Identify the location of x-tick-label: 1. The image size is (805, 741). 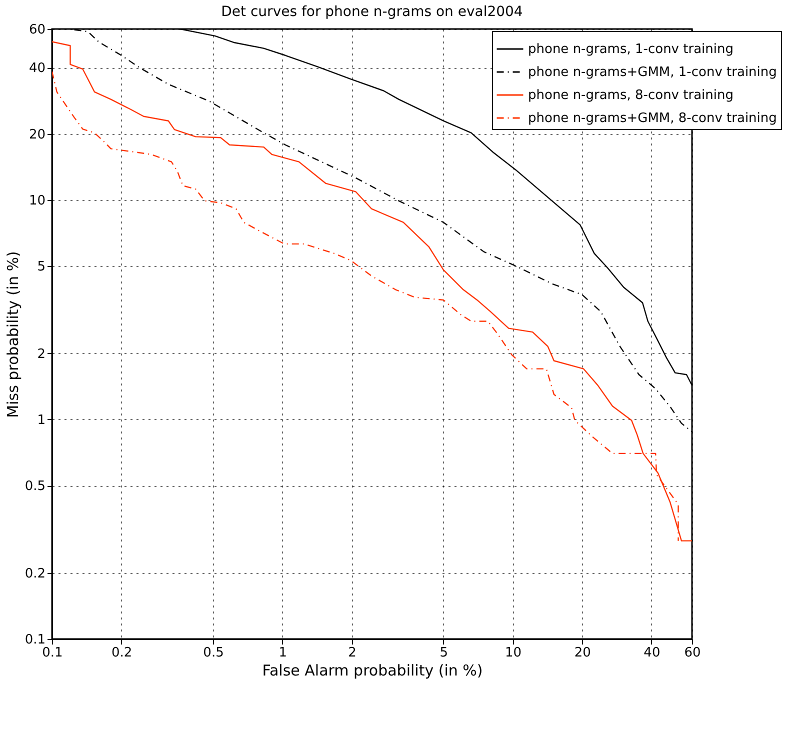
(283, 653).